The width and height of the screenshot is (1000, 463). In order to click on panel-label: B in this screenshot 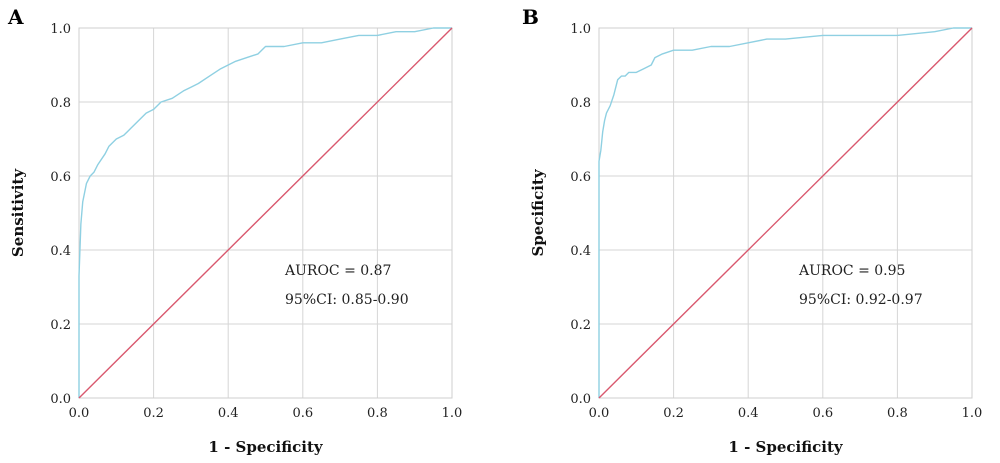, I will do `click(530, 17)`.